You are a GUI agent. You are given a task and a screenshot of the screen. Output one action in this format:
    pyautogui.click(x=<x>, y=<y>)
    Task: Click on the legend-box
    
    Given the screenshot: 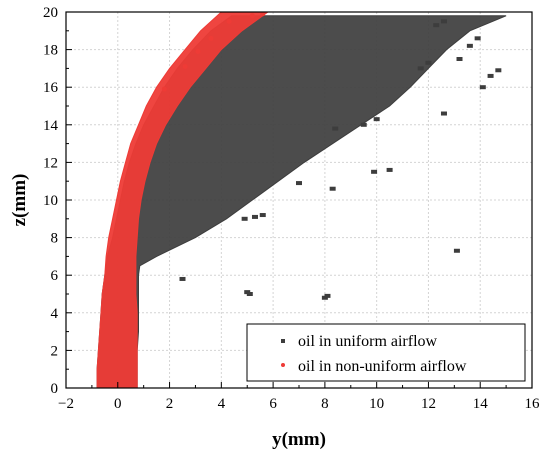 What is the action you would take?
    pyautogui.click(x=386, y=352)
    